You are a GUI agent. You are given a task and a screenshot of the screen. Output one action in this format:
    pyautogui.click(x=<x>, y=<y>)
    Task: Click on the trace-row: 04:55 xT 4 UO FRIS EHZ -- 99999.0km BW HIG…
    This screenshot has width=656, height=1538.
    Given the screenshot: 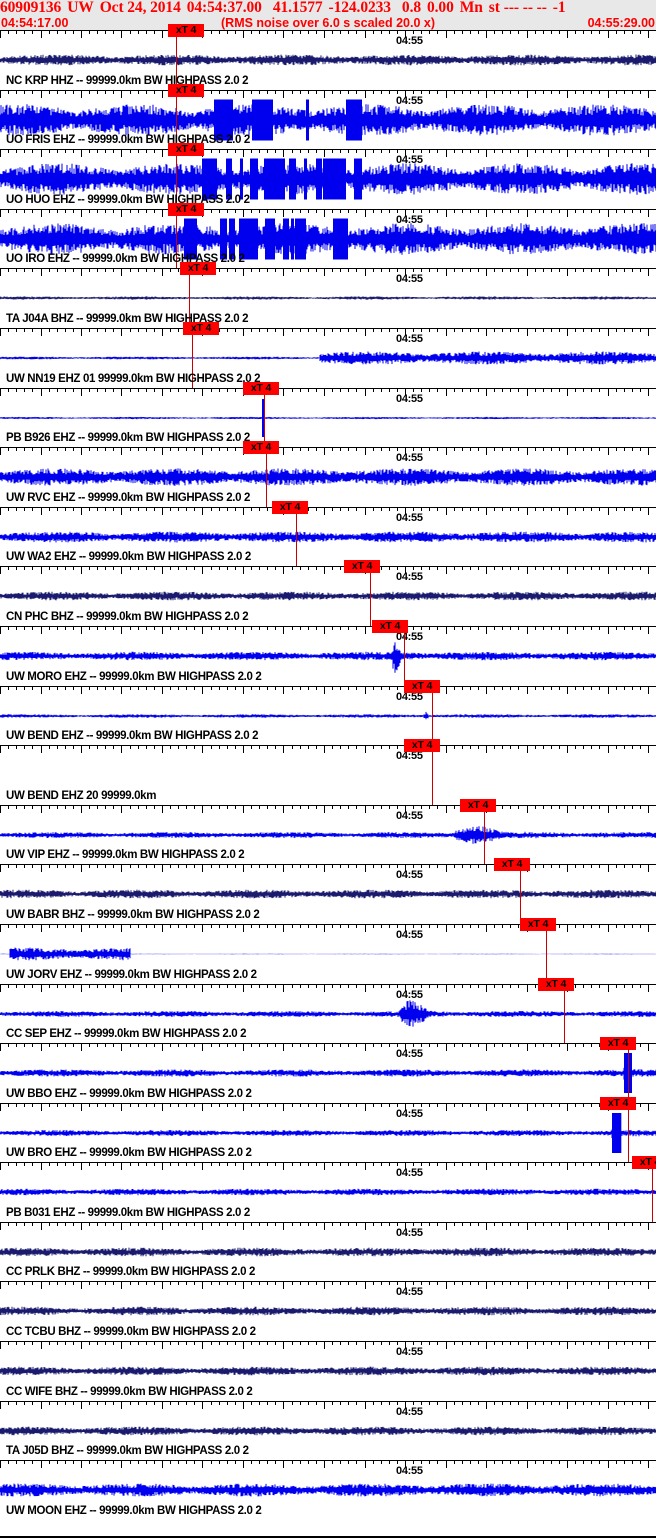 What is the action you would take?
    pyautogui.click(x=328, y=116)
    